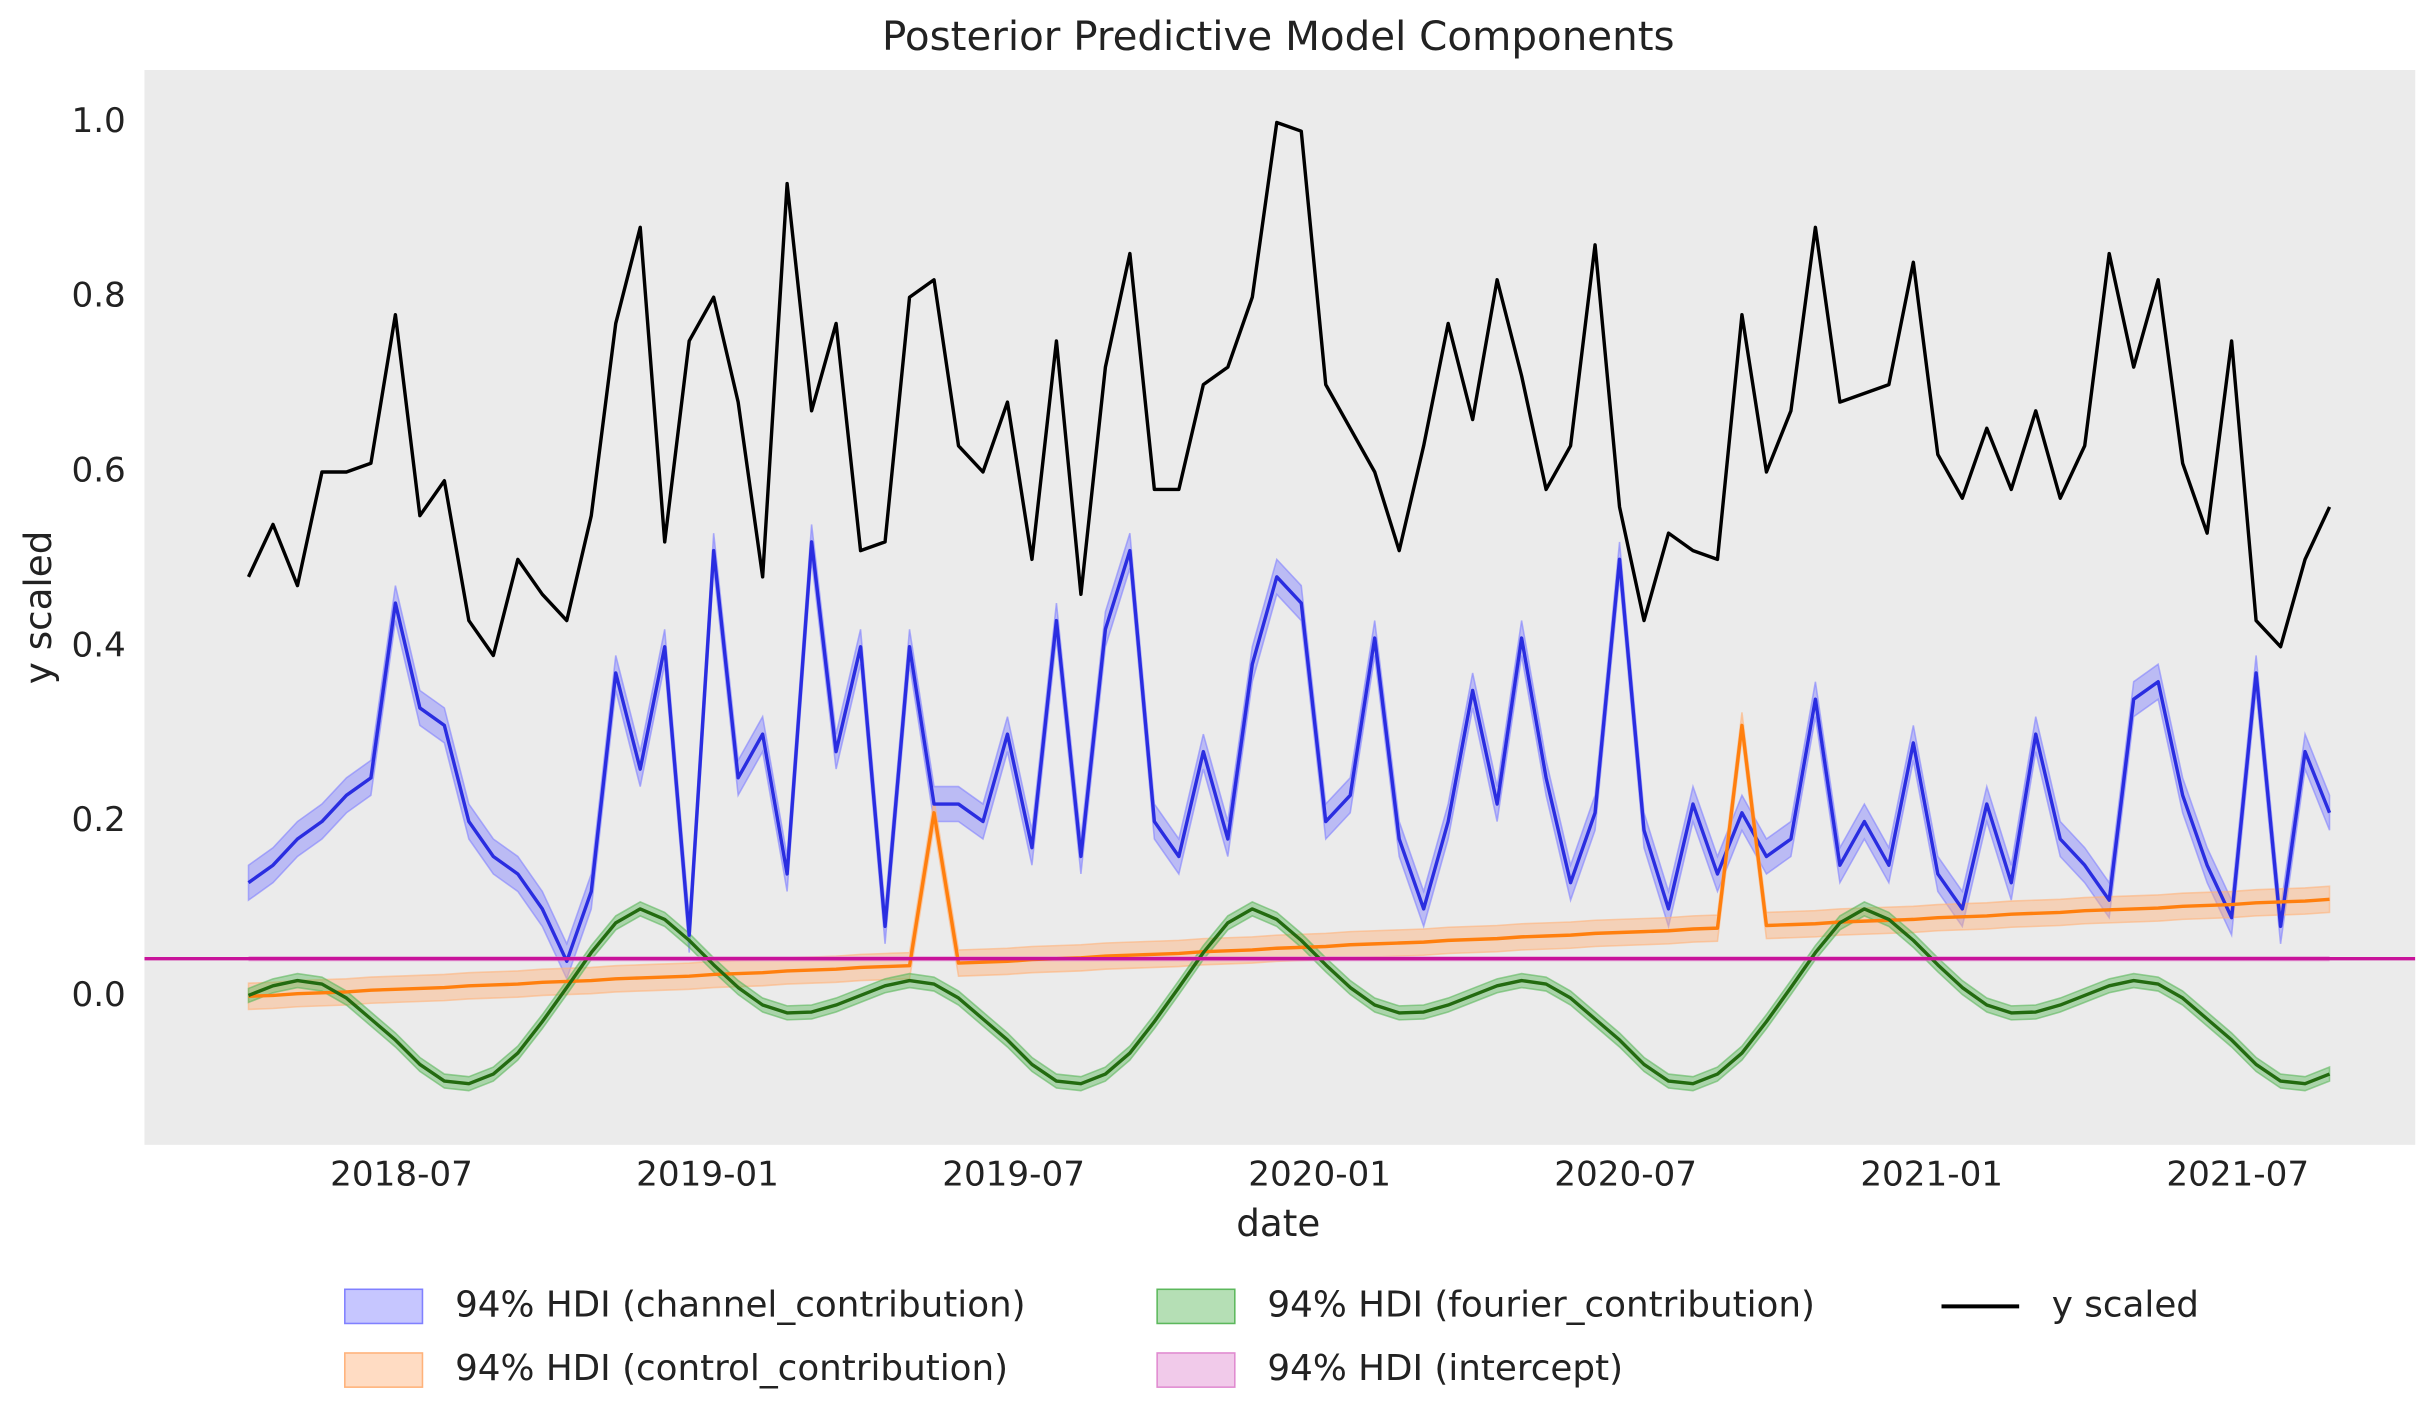  Describe the element at coordinates (1931, 1174) in the screenshot. I see `x-tick-label: 2021-01` at that location.